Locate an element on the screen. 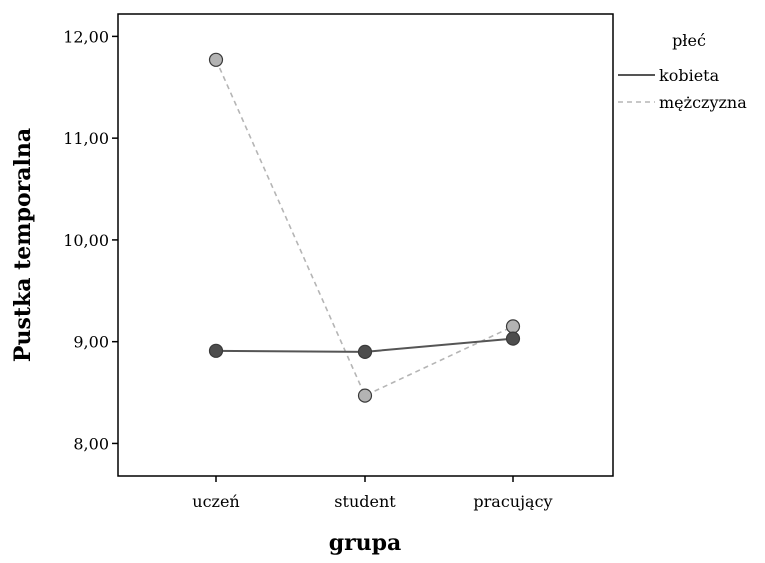  y-tick-label: 12,00 is located at coordinates (86, 36).